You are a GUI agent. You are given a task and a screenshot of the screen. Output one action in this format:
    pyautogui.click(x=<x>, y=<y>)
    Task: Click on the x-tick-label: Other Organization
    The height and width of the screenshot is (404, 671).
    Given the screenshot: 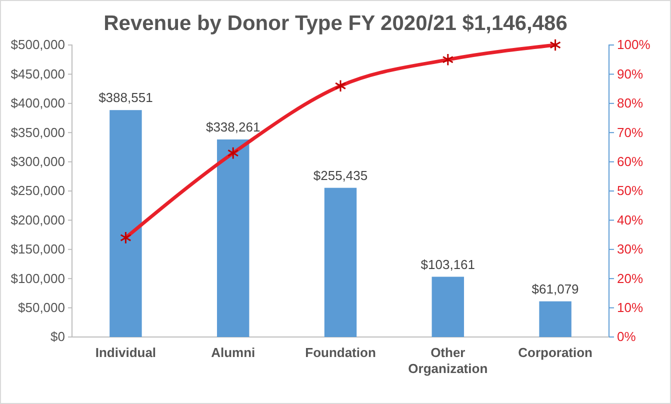 What is the action you would take?
    pyautogui.click(x=448, y=360)
    